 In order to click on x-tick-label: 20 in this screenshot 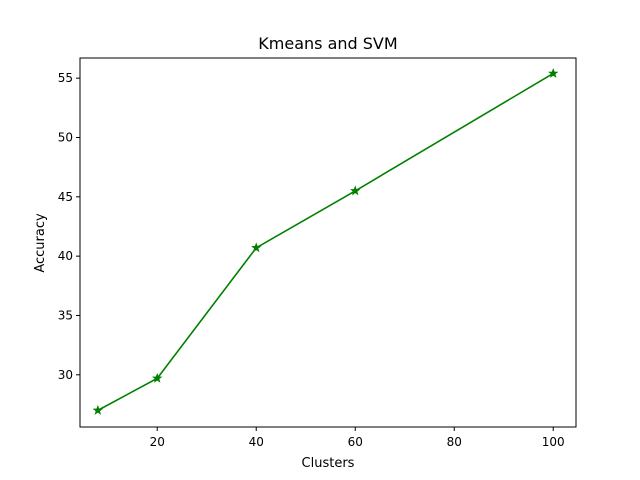, I will do `click(157, 442)`.